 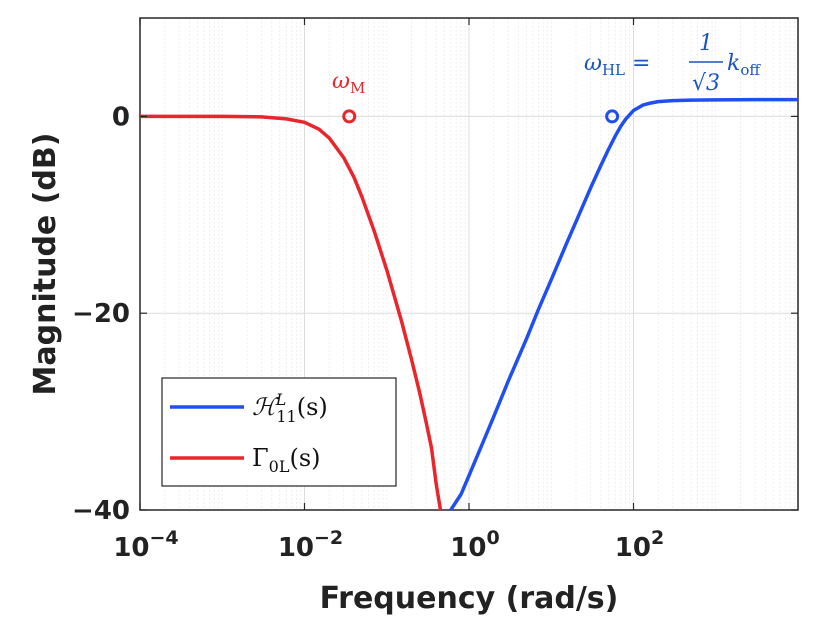 What do you see at coordinates (744, 65) in the screenshot?
I see `omega-hl-k-off: koff` at bounding box center [744, 65].